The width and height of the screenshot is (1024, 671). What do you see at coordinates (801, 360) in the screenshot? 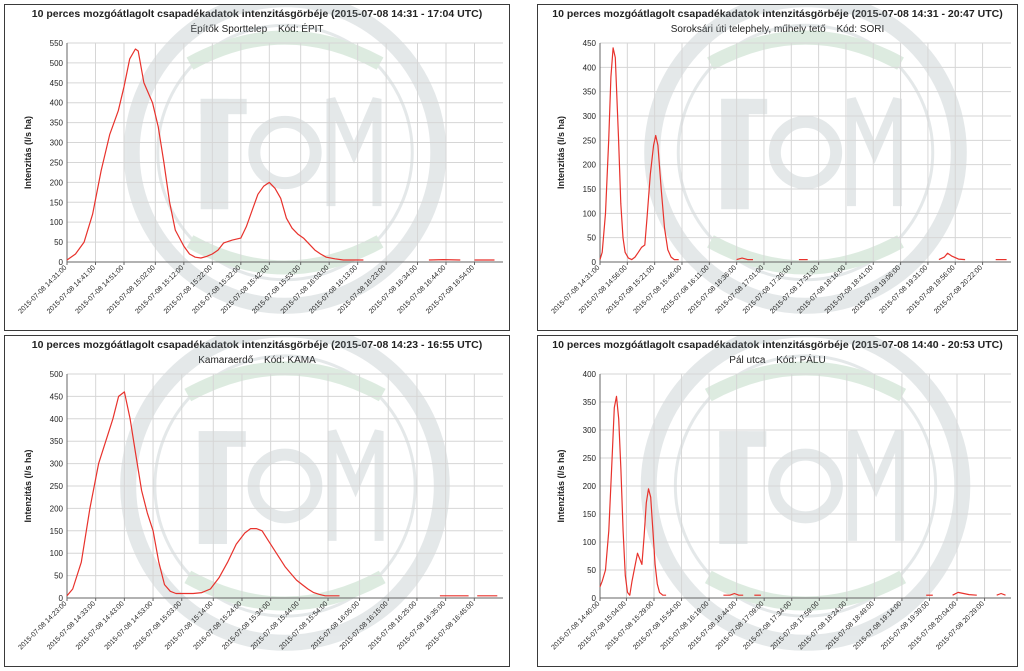
I see `station-code: Kód: PÁLU` at bounding box center [801, 360].